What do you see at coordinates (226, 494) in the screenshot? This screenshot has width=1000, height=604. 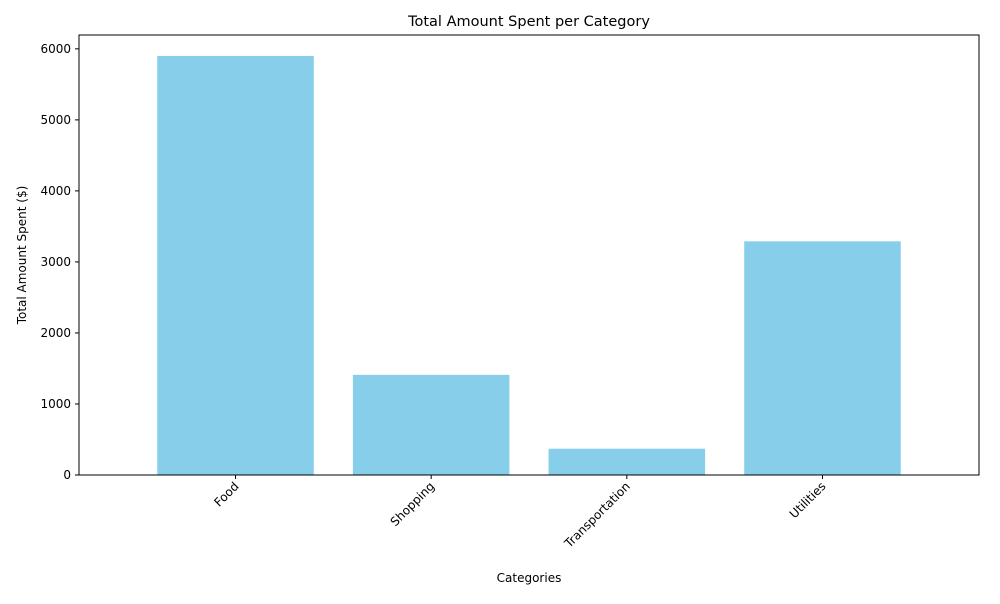 I see `x-tick-label-food: Food` at bounding box center [226, 494].